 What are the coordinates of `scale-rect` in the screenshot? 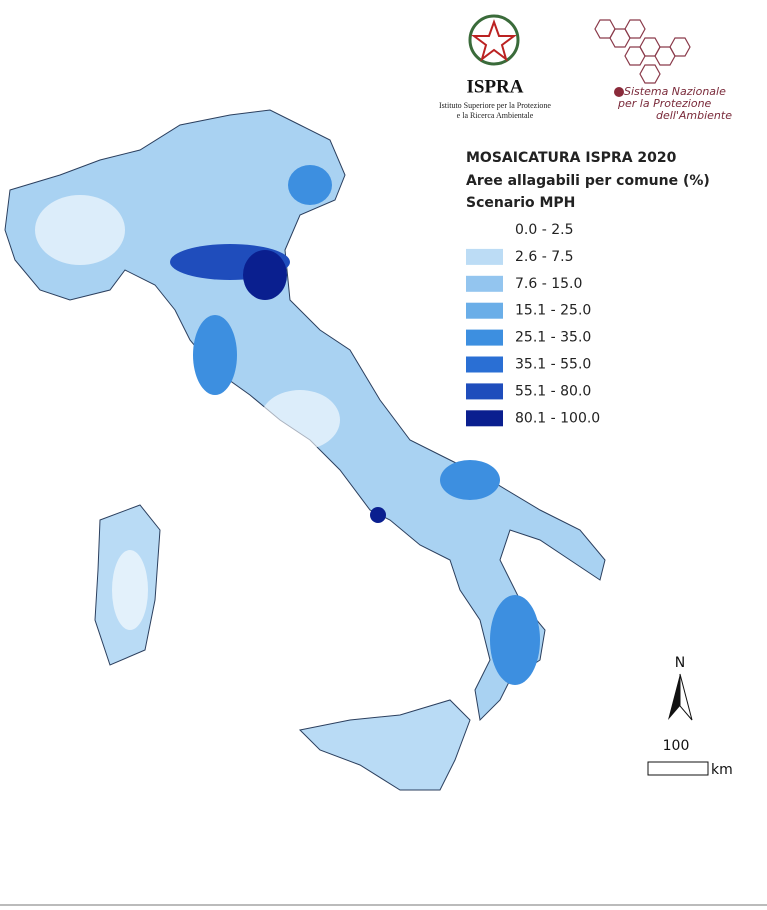 It's located at (678, 768).